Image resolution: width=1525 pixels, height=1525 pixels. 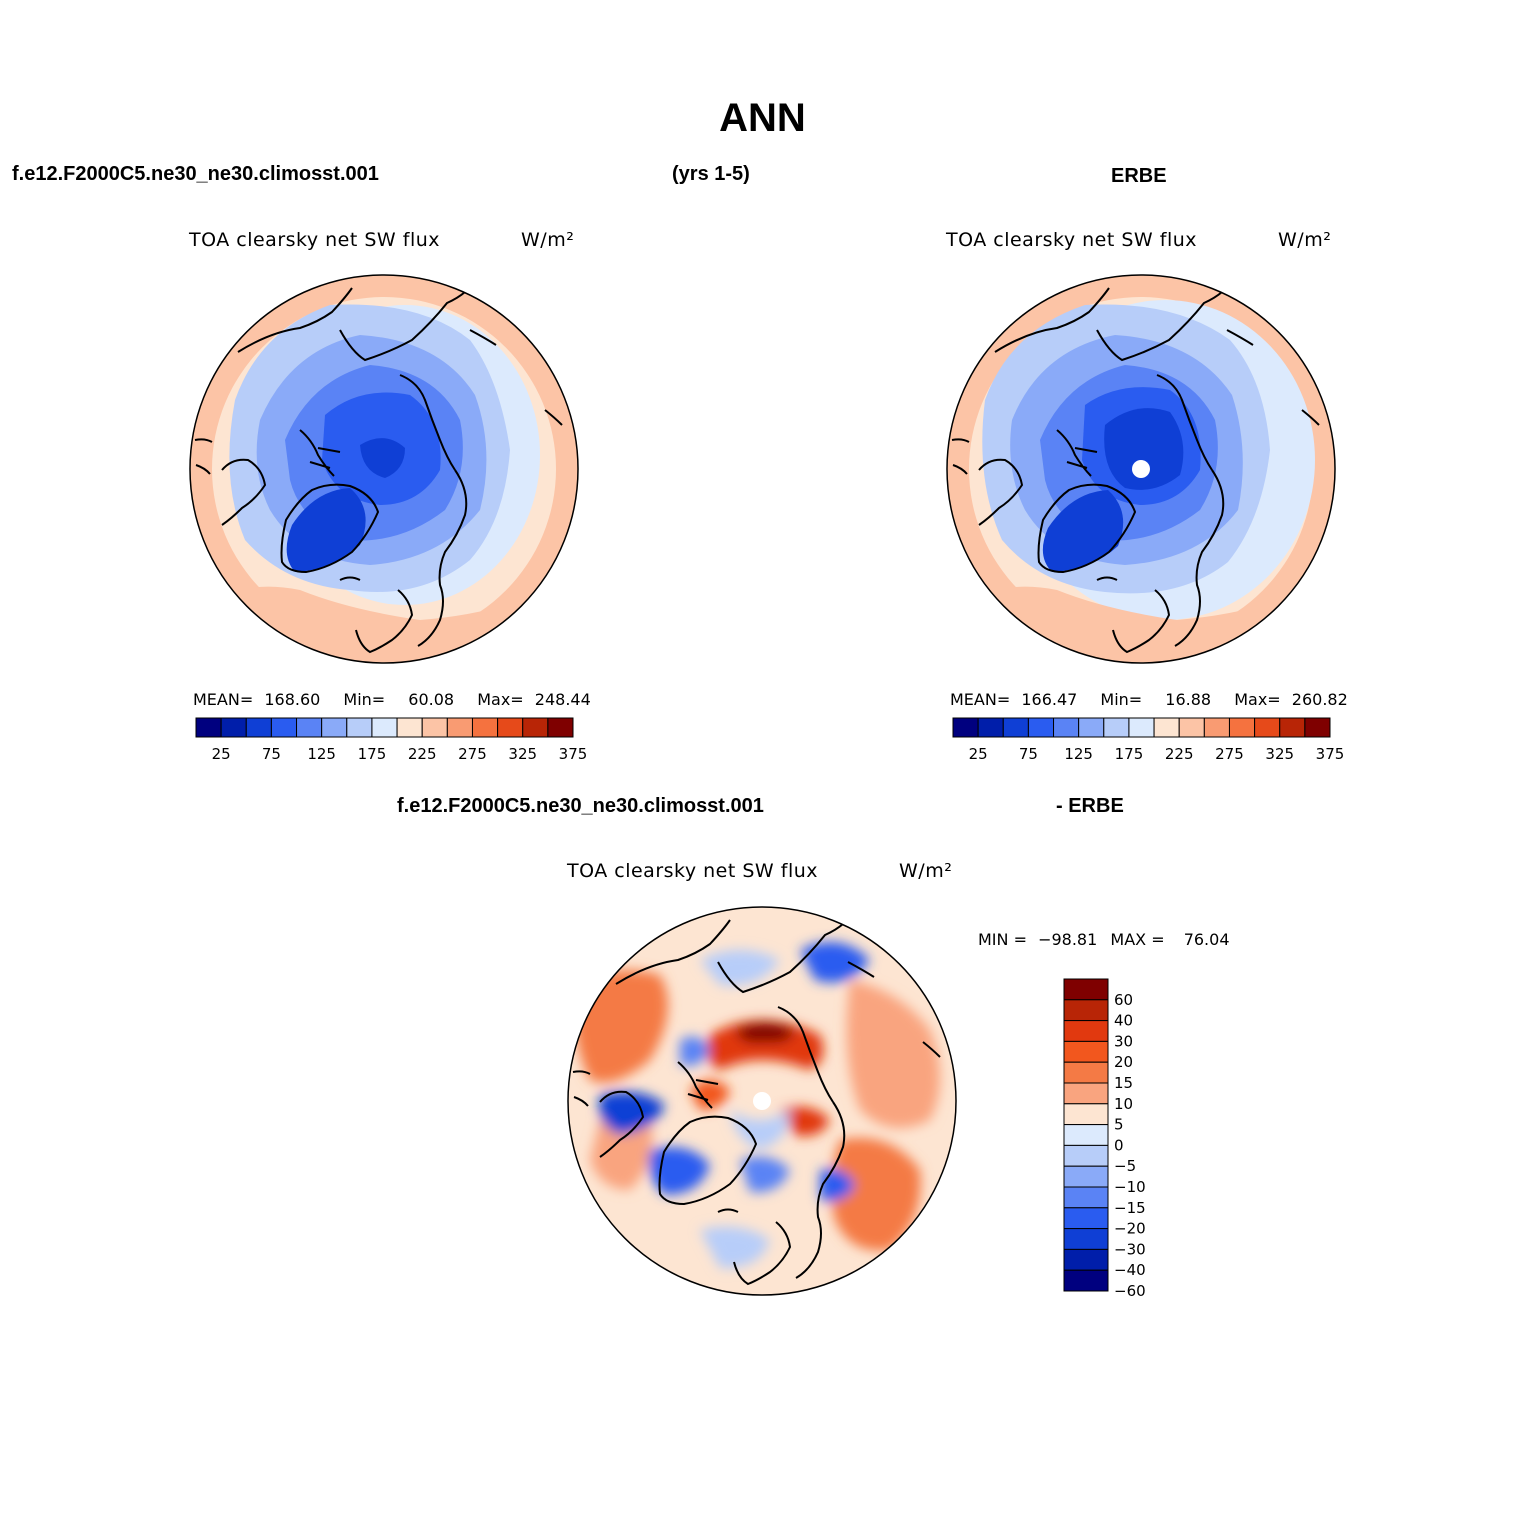 I want to click on case-name-label: f.e12.F2000C5.ne30_ne30.climosst.001, so click(x=195, y=174).